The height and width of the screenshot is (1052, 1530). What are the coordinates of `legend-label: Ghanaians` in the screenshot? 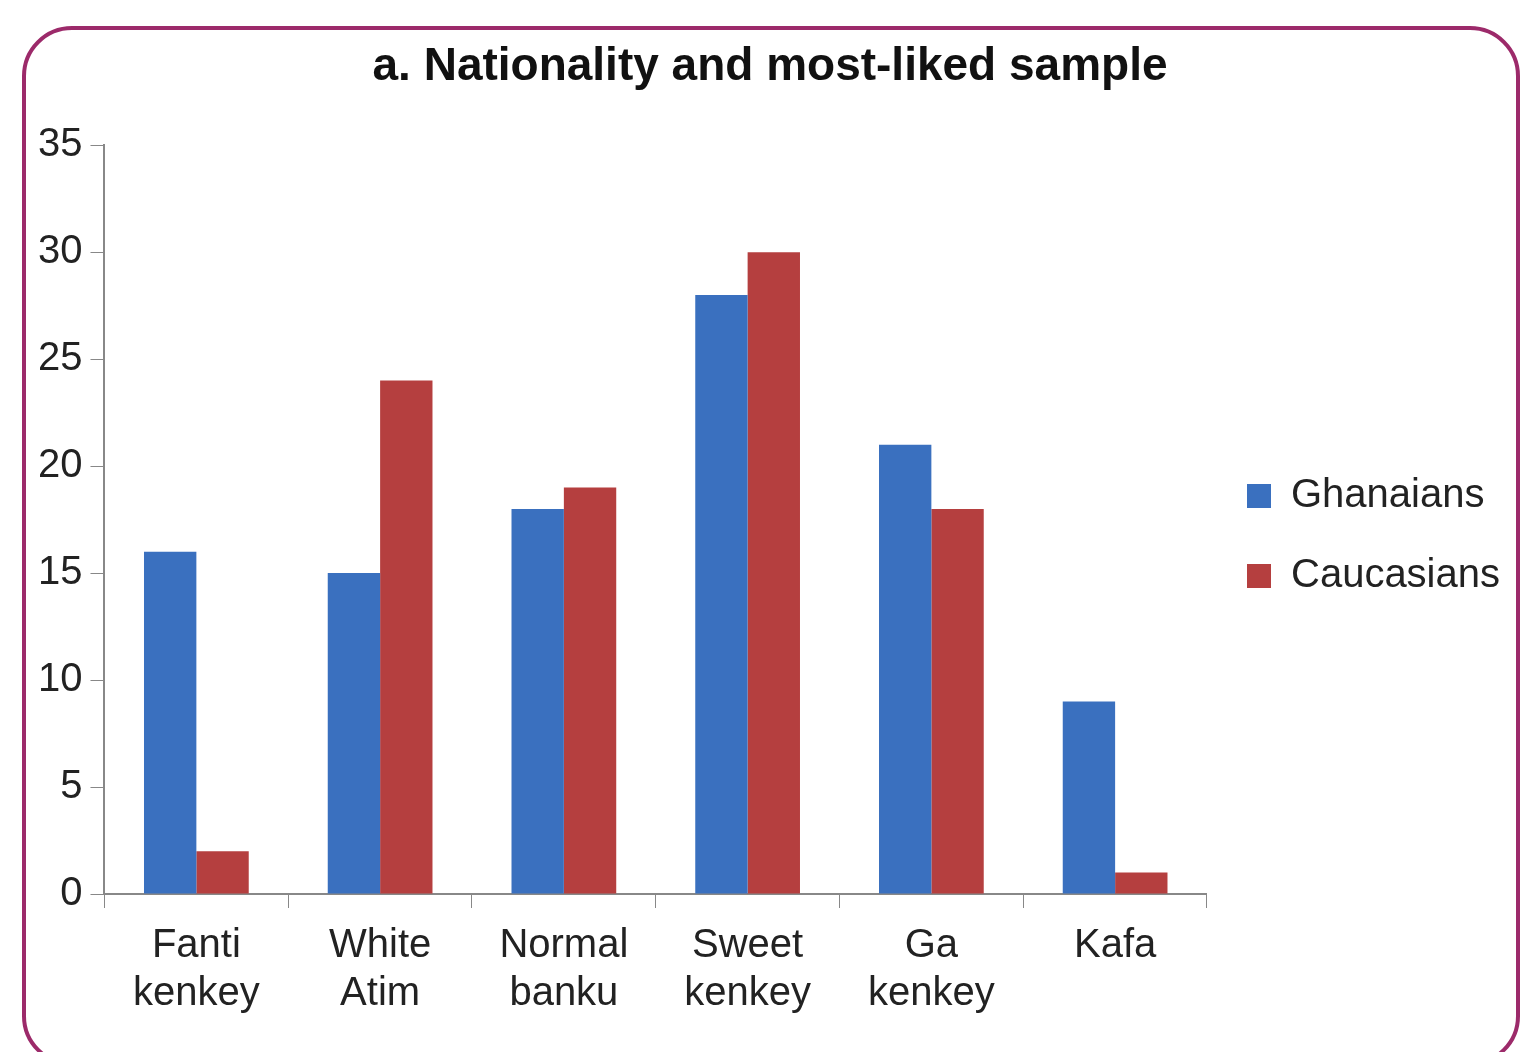 It's located at (1388, 493).